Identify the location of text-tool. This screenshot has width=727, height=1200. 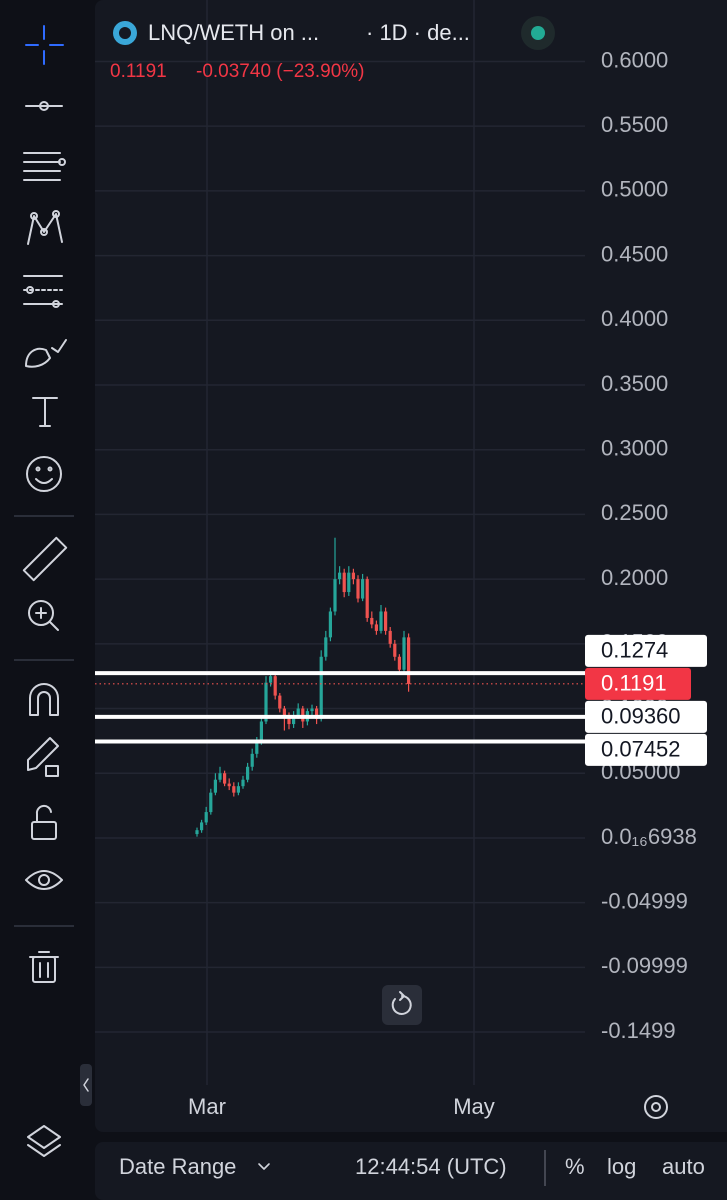
(45, 412).